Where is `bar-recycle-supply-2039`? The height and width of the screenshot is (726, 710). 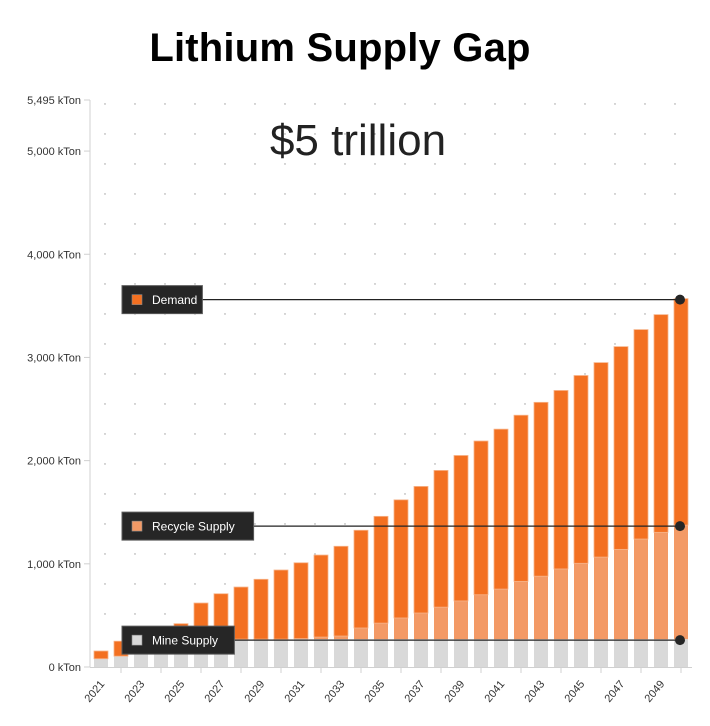 bar-recycle-supply-2039 is located at coordinates (461, 620).